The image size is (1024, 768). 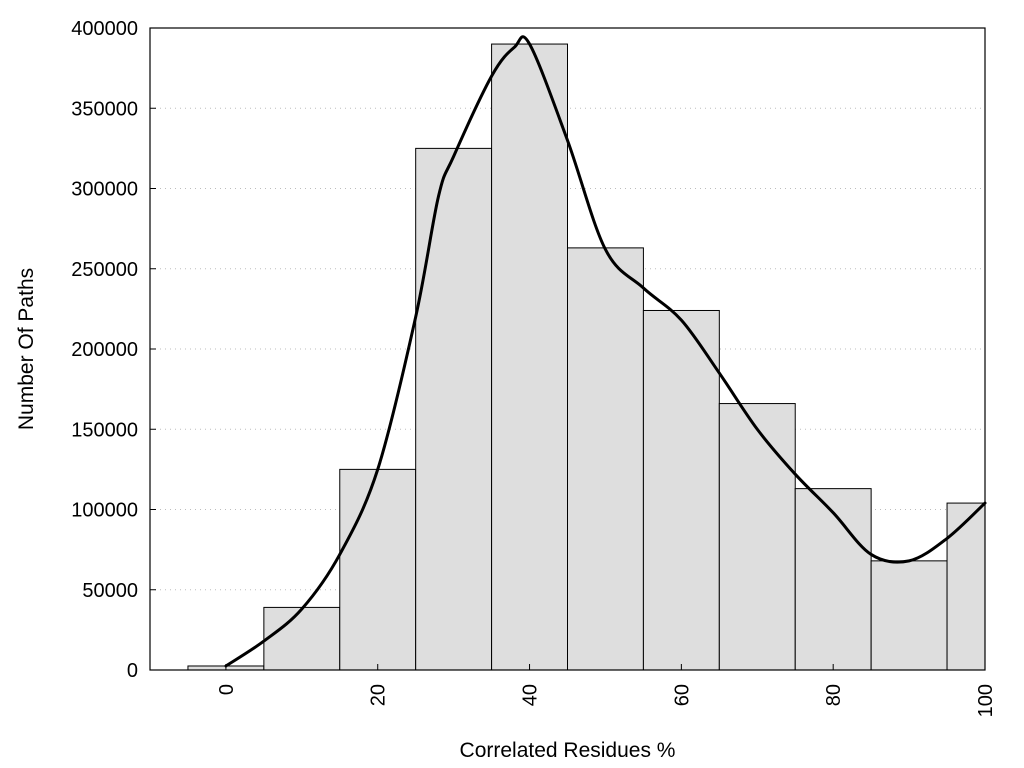 What do you see at coordinates (104, 29) in the screenshot?
I see `y-tick-label: 400000` at bounding box center [104, 29].